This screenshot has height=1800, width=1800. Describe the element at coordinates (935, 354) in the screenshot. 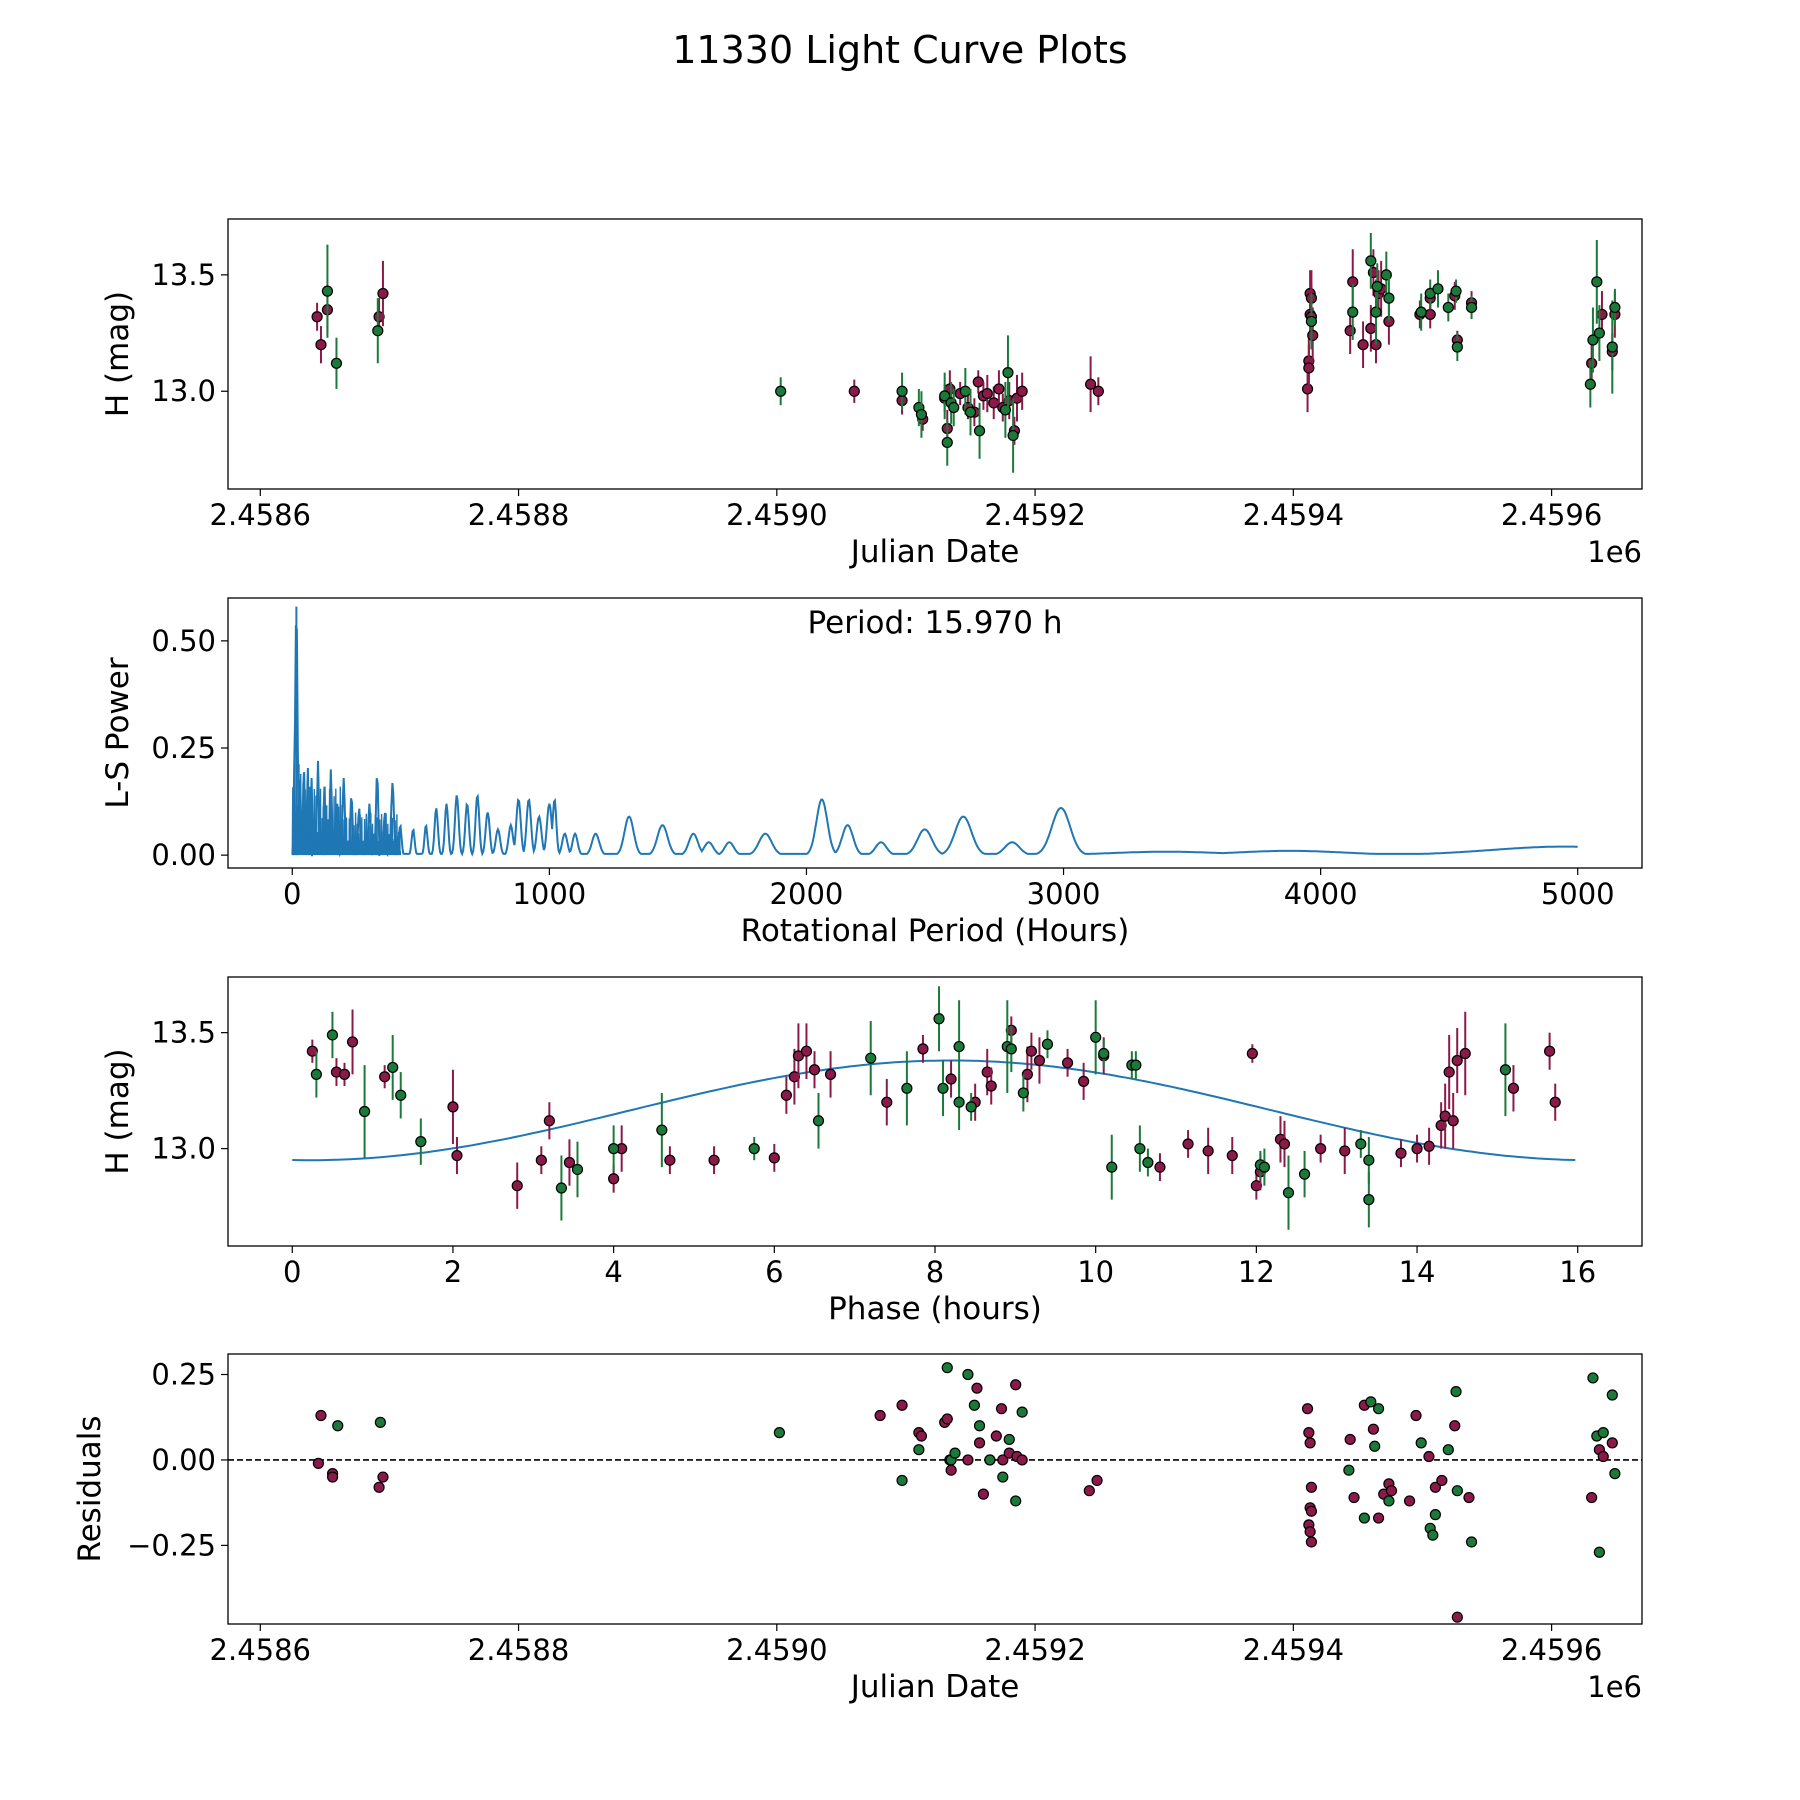

I see `panel-1-frame` at that location.